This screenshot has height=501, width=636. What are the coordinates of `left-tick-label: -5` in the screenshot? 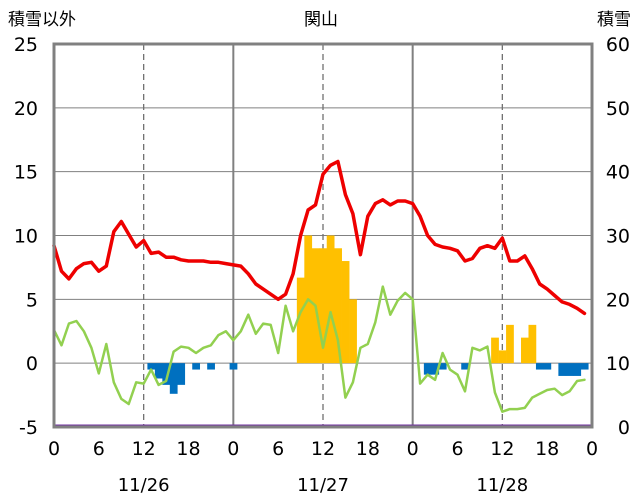 It's located at (28, 428).